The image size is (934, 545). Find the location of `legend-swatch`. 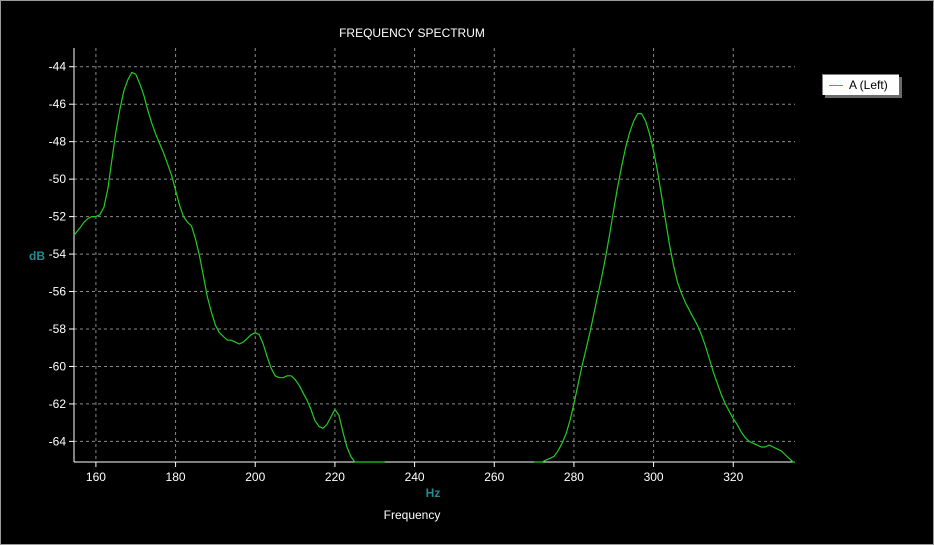

legend-swatch is located at coordinates (836, 85).